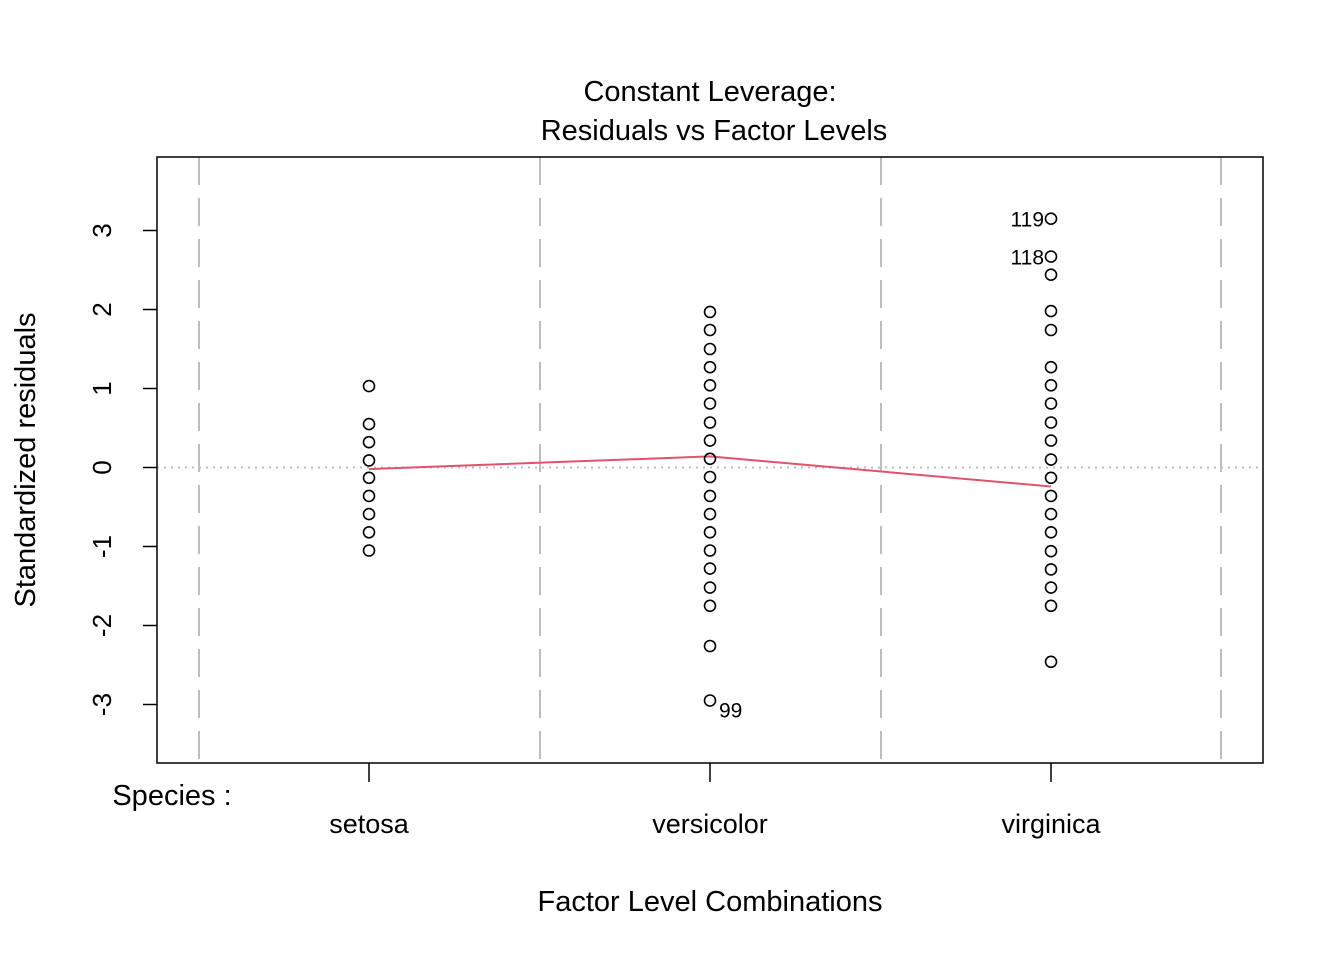 This screenshot has height=960, width=1344. I want to click on smooth-line-group, so click(710, 471).